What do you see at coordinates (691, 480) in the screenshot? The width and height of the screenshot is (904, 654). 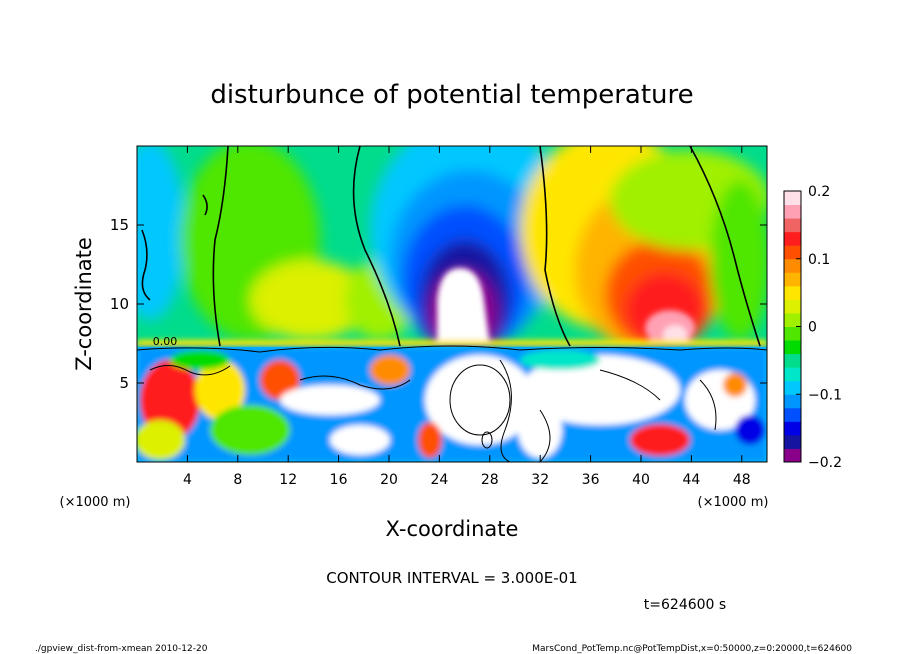 I see `x-tick-label: 44` at bounding box center [691, 480].